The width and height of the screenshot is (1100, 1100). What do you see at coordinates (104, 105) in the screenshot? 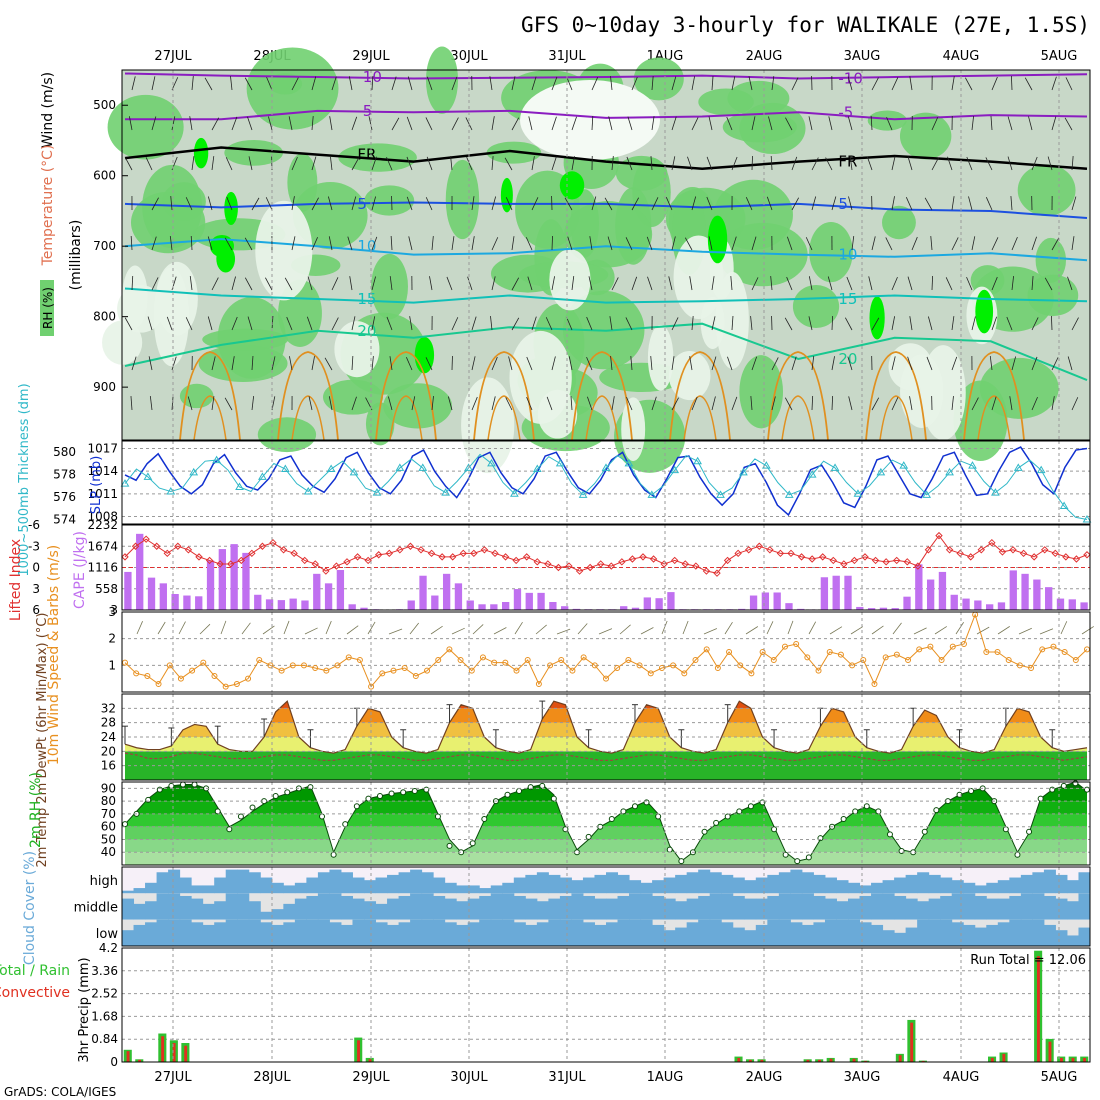
I see `pressure-tick-500: 500` at bounding box center [104, 105].